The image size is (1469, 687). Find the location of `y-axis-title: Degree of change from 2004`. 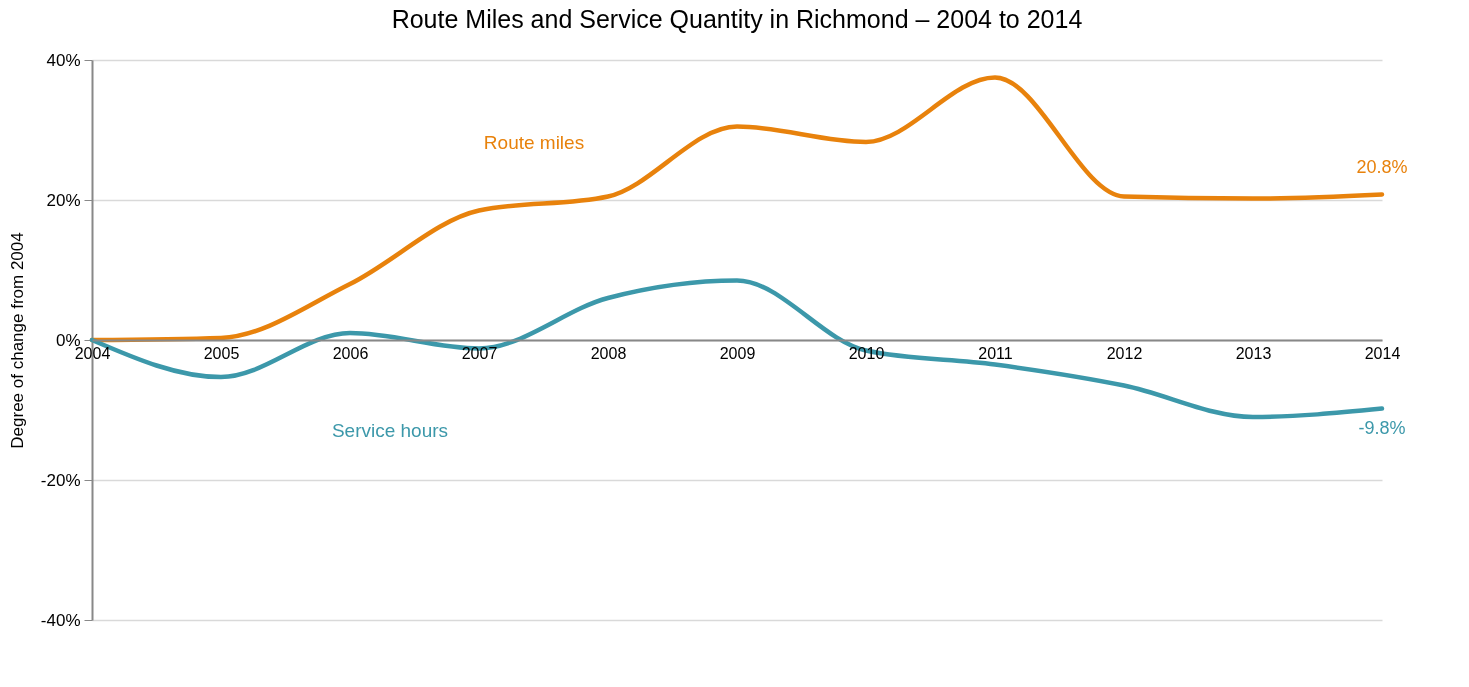

y-axis-title: Degree of change from 2004 is located at coordinates (17, 340).